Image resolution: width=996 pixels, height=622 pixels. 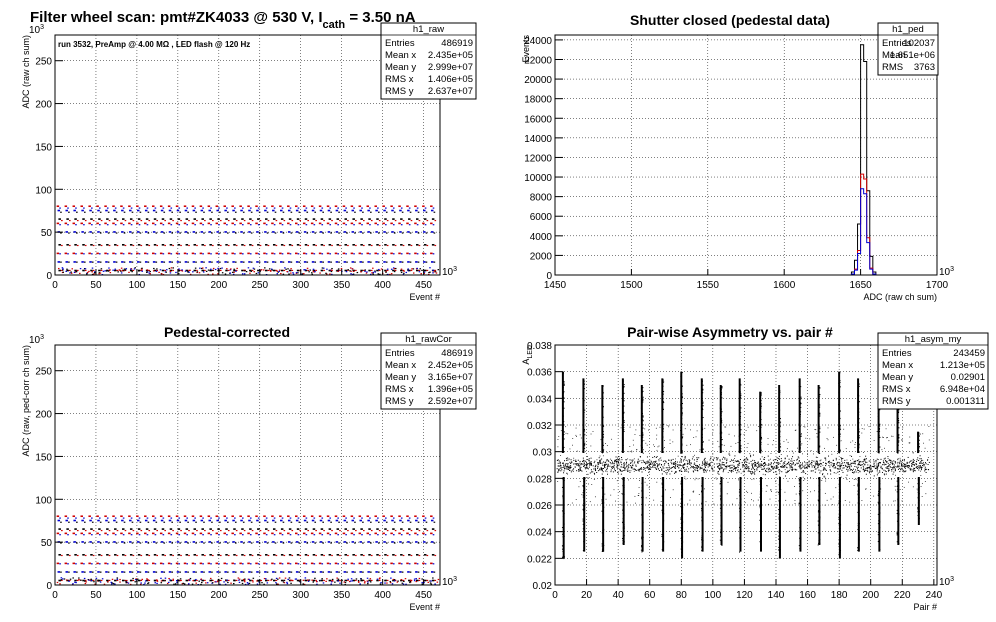 I want to click on y-tick-label: 100, so click(x=43, y=500).